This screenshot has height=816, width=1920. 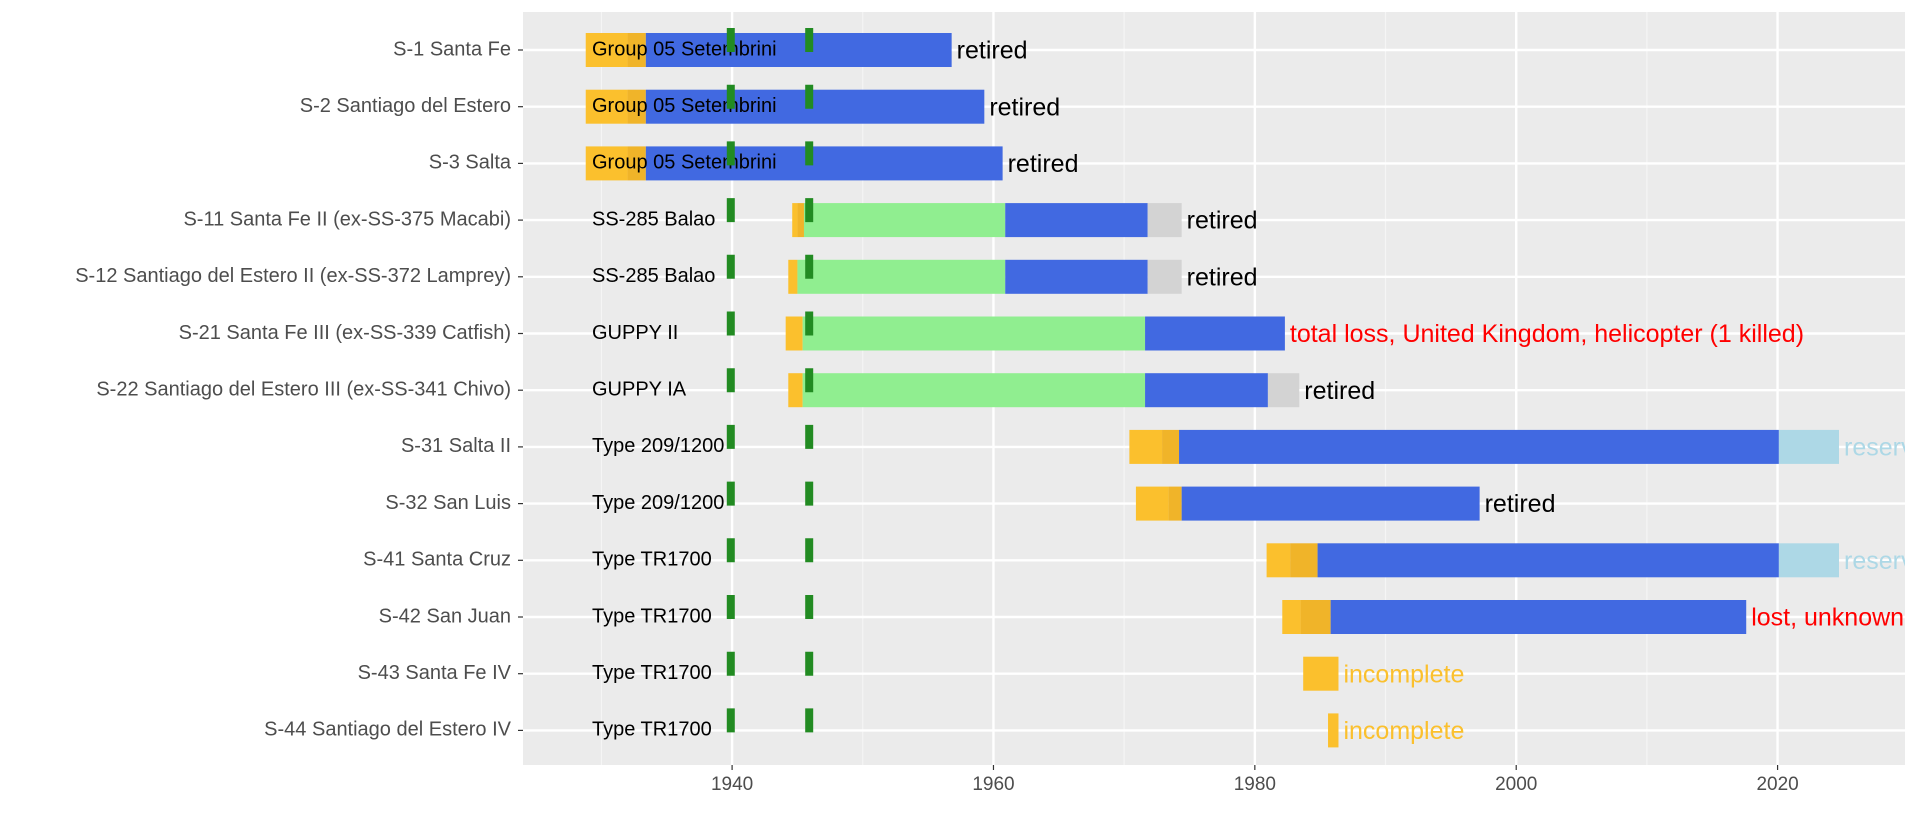 What do you see at coordinates (452, 49) in the screenshot?
I see `y-tick-label: S-1 Santa Fe` at bounding box center [452, 49].